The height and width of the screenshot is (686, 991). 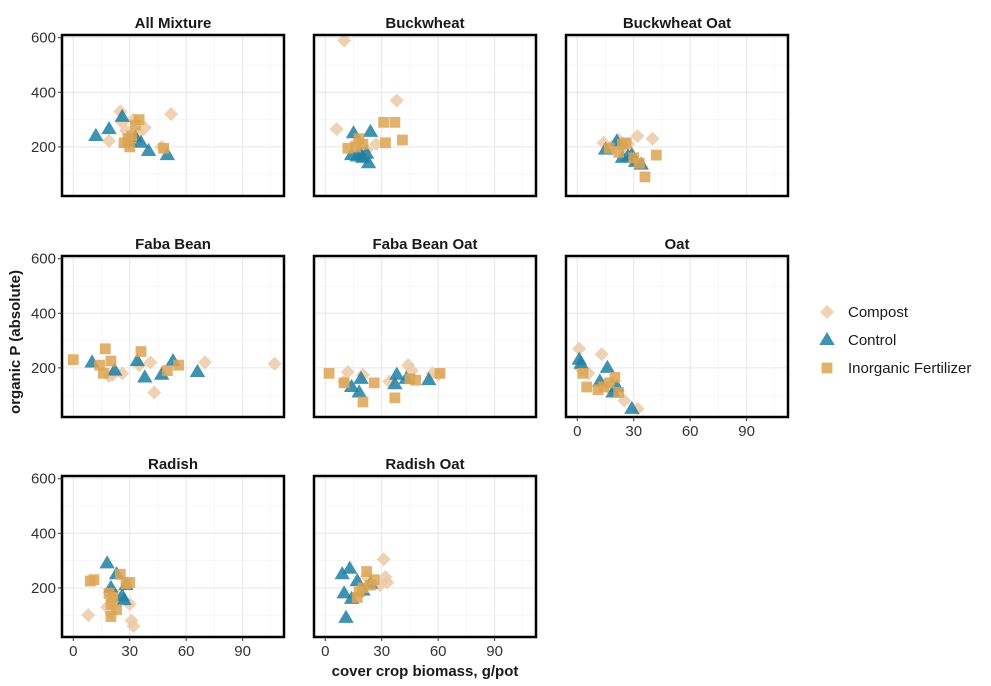 I want to click on x-tick-label: 0, so click(x=325, y=651).